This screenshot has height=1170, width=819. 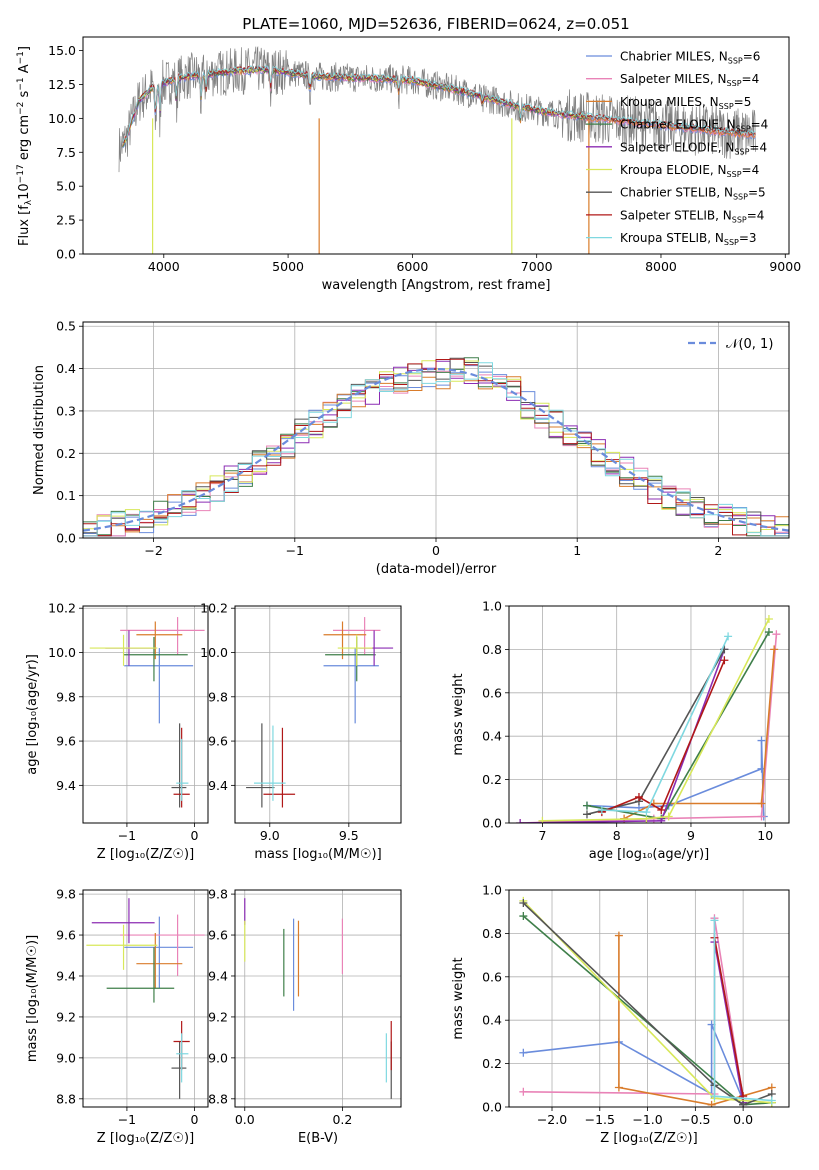 What do you see at coordinates (689, 80) in the screenshot?
I see `legend-entry: Salpeter MILES, NSSP=4` at bounding box center [689, 80].